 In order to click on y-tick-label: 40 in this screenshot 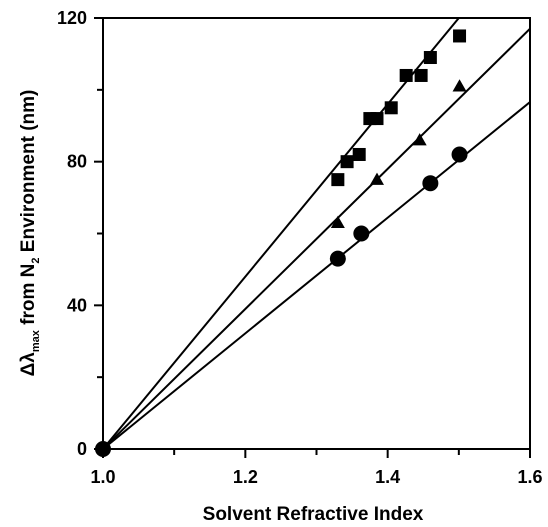, I will do `click(77, 305)`.